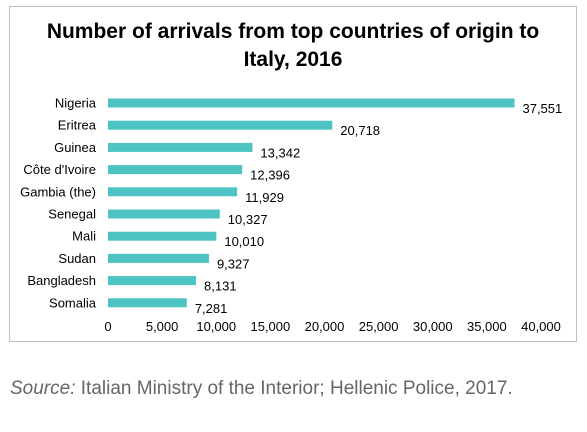 The image size is (587, 432). I want to click on category-label-cote-d-ivoire: Côte d'Ivoire, so click(59, 169).